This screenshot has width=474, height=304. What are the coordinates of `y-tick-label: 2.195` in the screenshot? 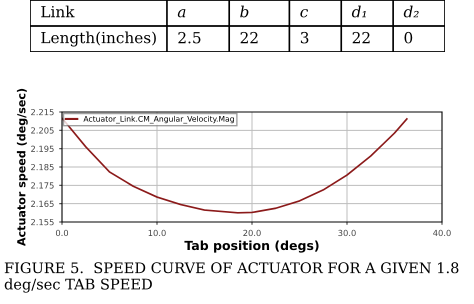 It's located at (42, 149).